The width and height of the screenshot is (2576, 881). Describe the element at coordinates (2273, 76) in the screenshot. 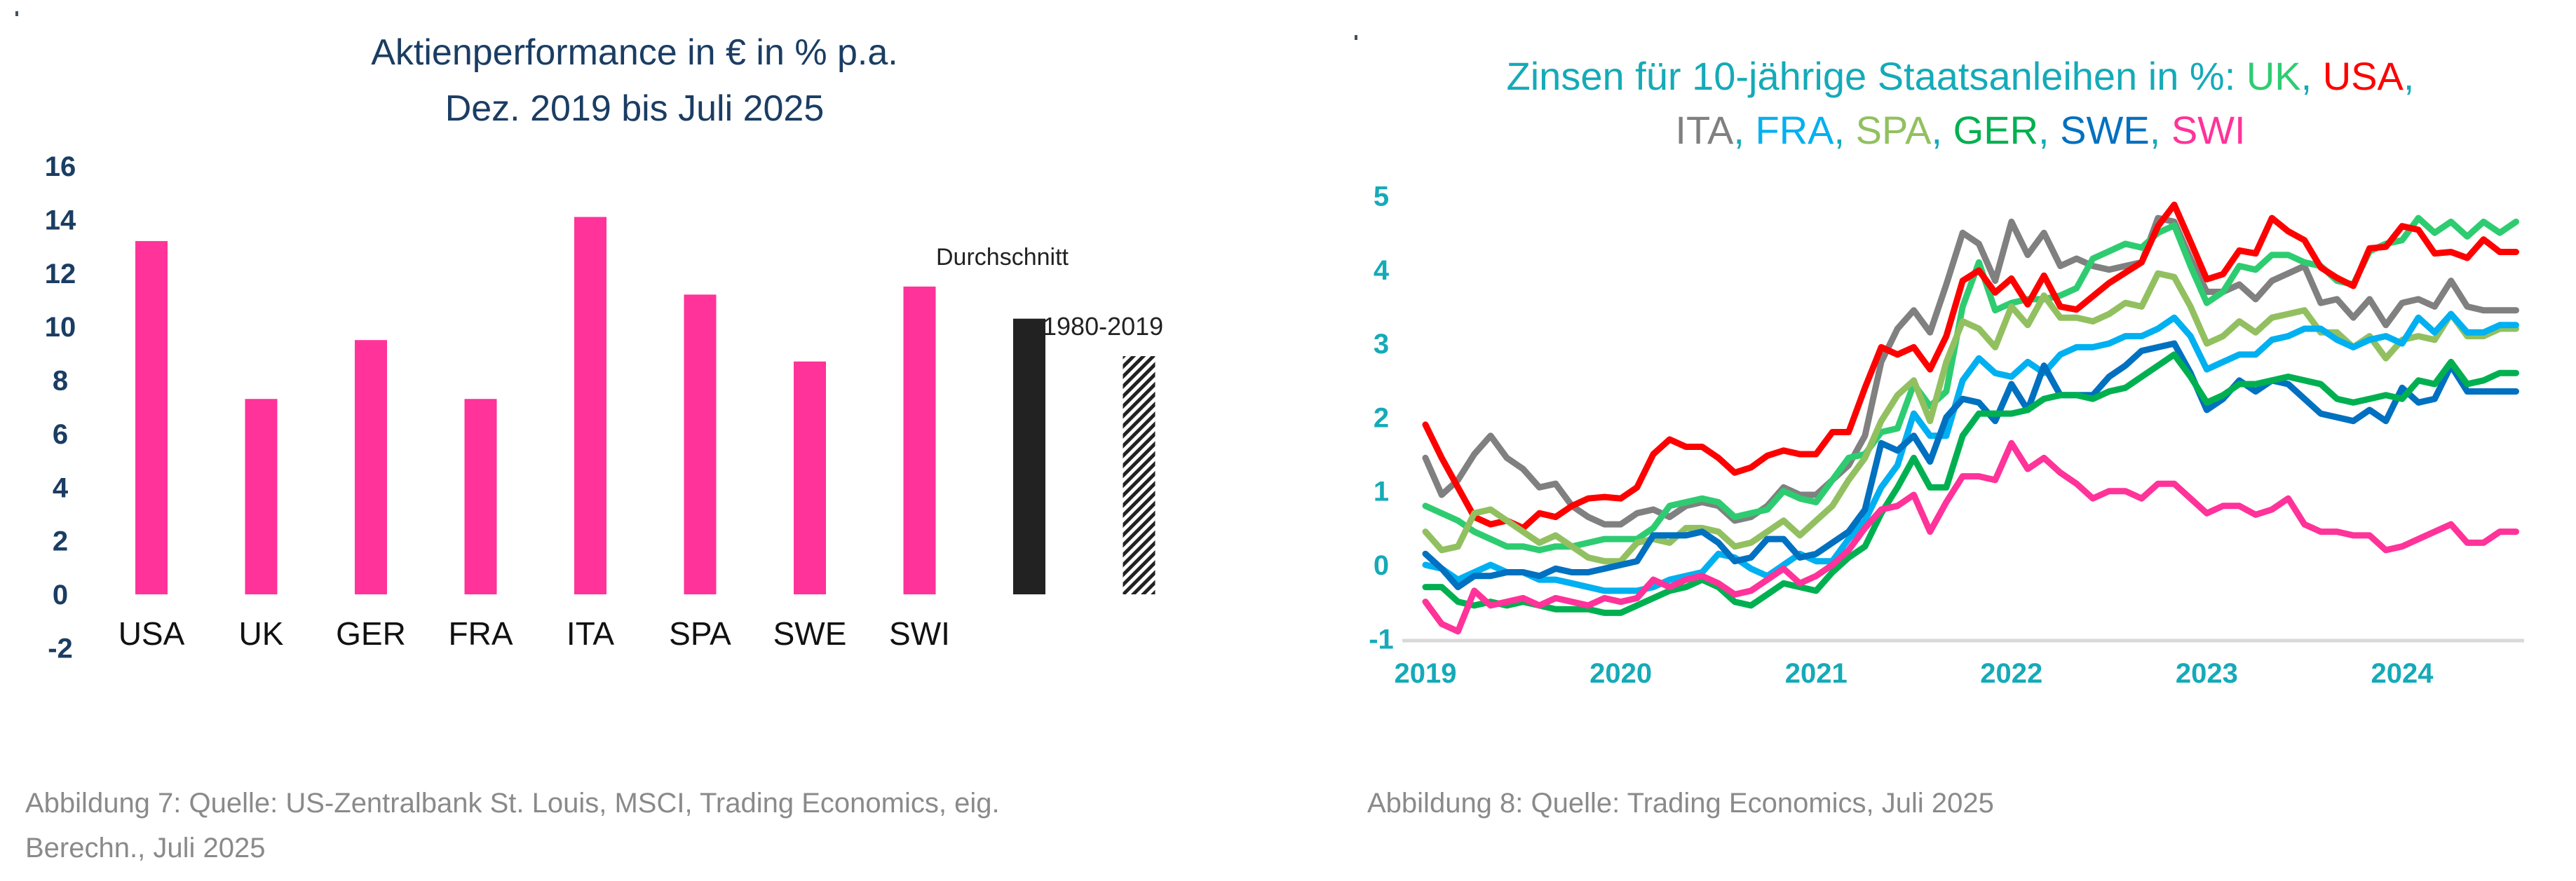

I see `title-segment: UK` at that location.